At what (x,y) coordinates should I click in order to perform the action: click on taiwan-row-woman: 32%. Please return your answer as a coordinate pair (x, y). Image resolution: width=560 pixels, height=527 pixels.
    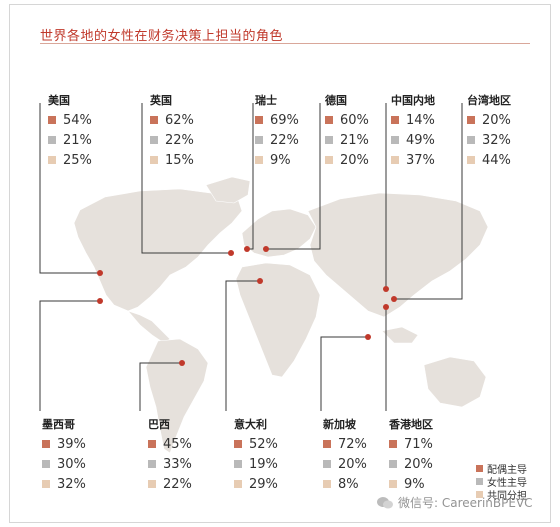
    Looking at the image, I should click on (489, 140).